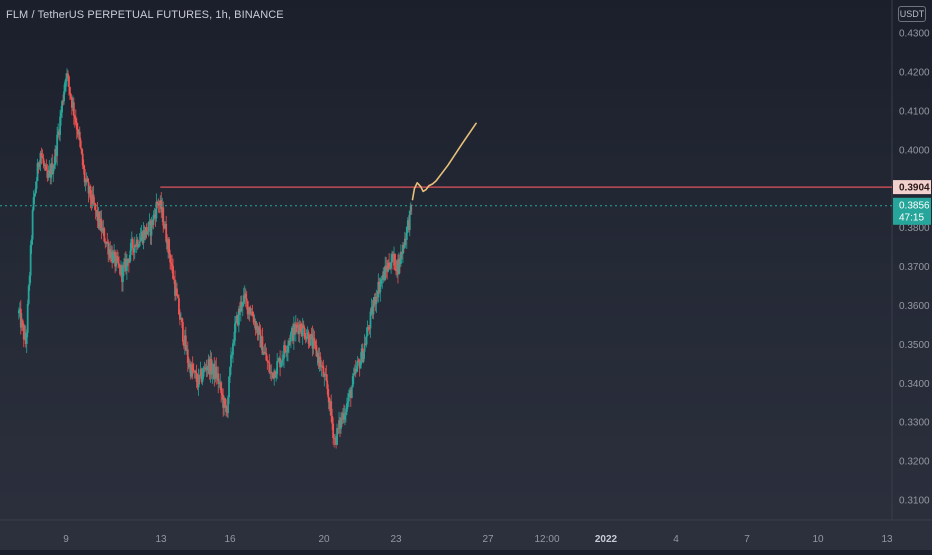 The image size is (932, 555). What do you see at coordinates (911, 217) in the screenshot?
I see `countdown-label: 47:15` at bounding box center [911, 217].